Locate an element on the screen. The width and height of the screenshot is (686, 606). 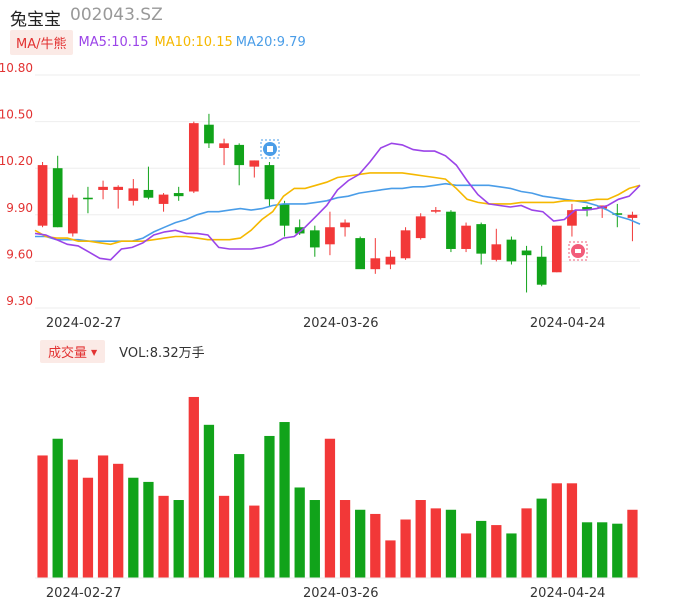
price-tick-label: 10.50 is located at coordinates (16, 115).